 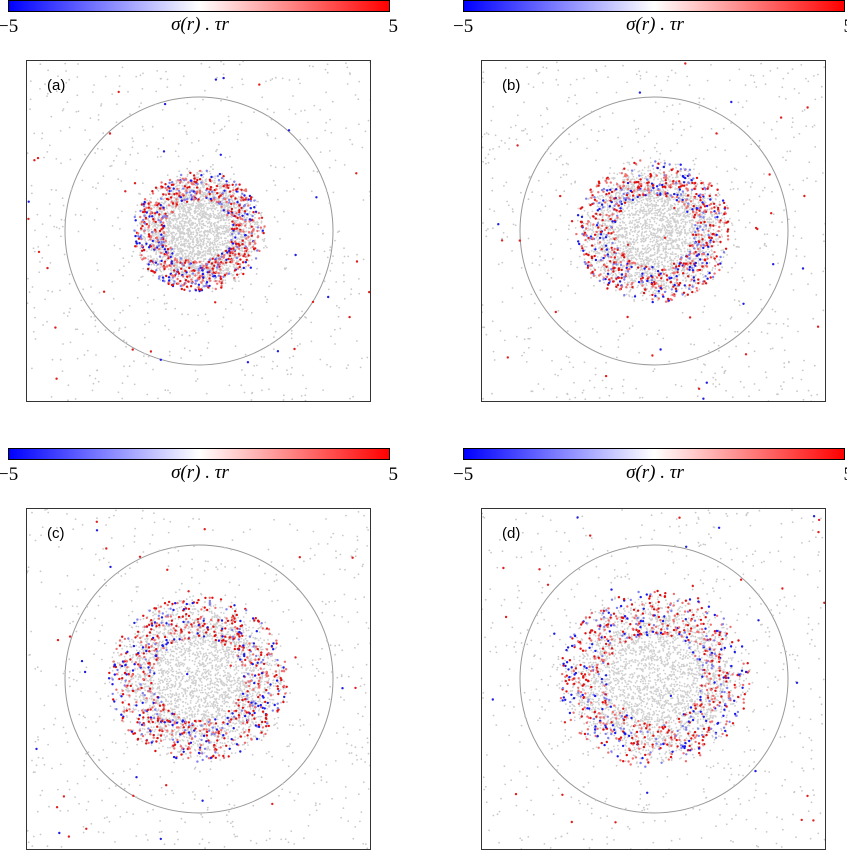 What do you see at coordinates (511, 533) in the screenshot?
I see `panel-label: (d)` at bounding box center [511, 533].